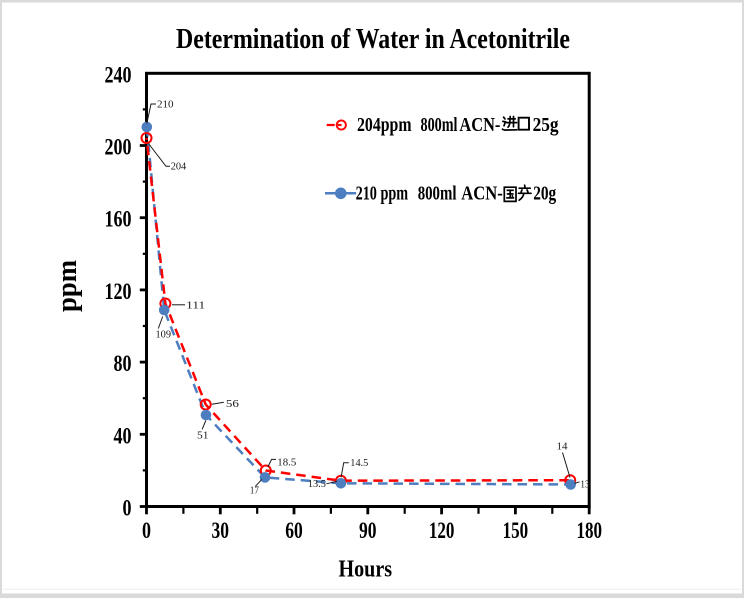 This screenshot has height=598, width=744. What do you see at coordinates (585, 485) in the screenshot?
I see `svg-text: 13` at bounding box center [585, 485].